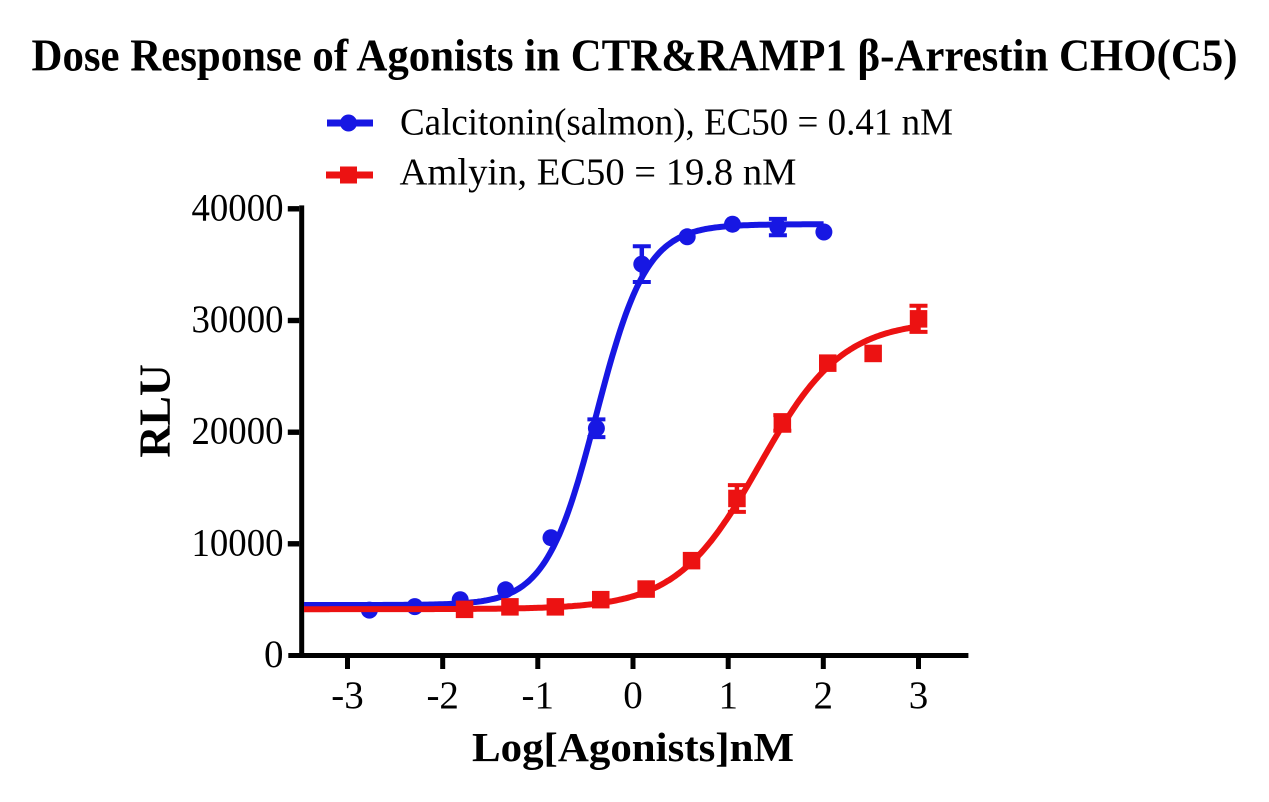 This screenshot has width=1269, height=802. What do you see at coordinates (824, 695) in the screenshot?
I see `svg-text: 2` at bounding box center [824, 695].